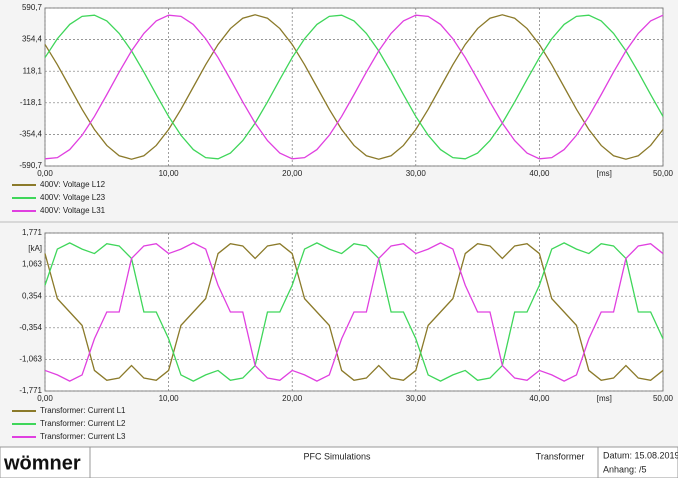 The image size is (678, 478). Describe the element at coordinates (83, 410) in the screenshot. I see `legend-label: Transformer: Current L1` at that location.